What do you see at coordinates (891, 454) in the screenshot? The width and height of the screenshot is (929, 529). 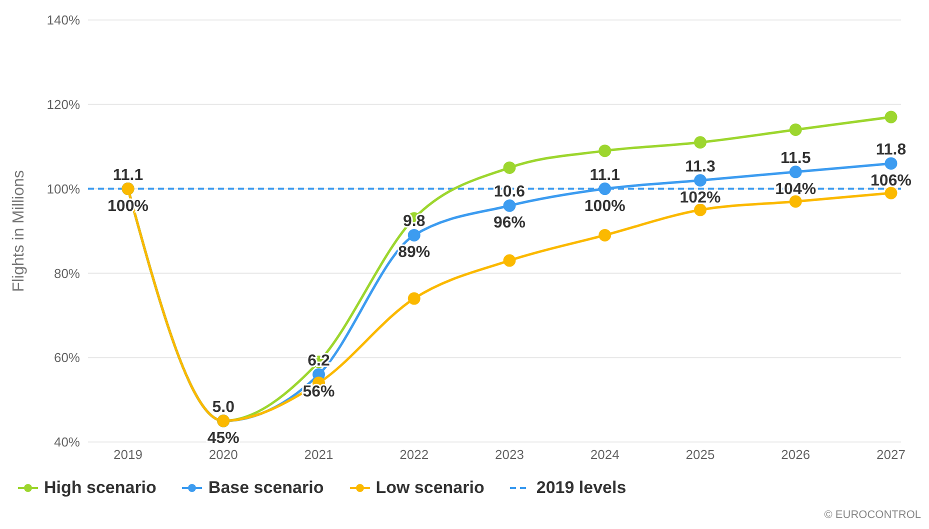 I see `x-tick-label: 2027` at bounding box center [891, 454].